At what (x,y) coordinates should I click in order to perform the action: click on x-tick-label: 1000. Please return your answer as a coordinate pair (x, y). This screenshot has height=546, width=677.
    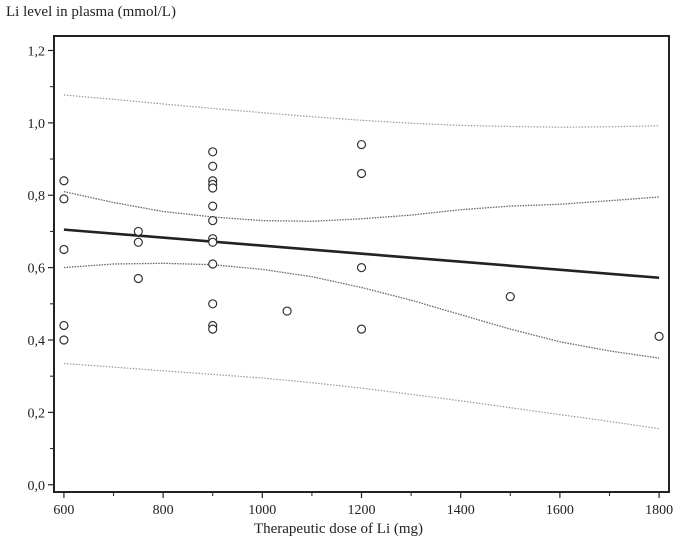
    Looking at the image, I should click on (262, 510).